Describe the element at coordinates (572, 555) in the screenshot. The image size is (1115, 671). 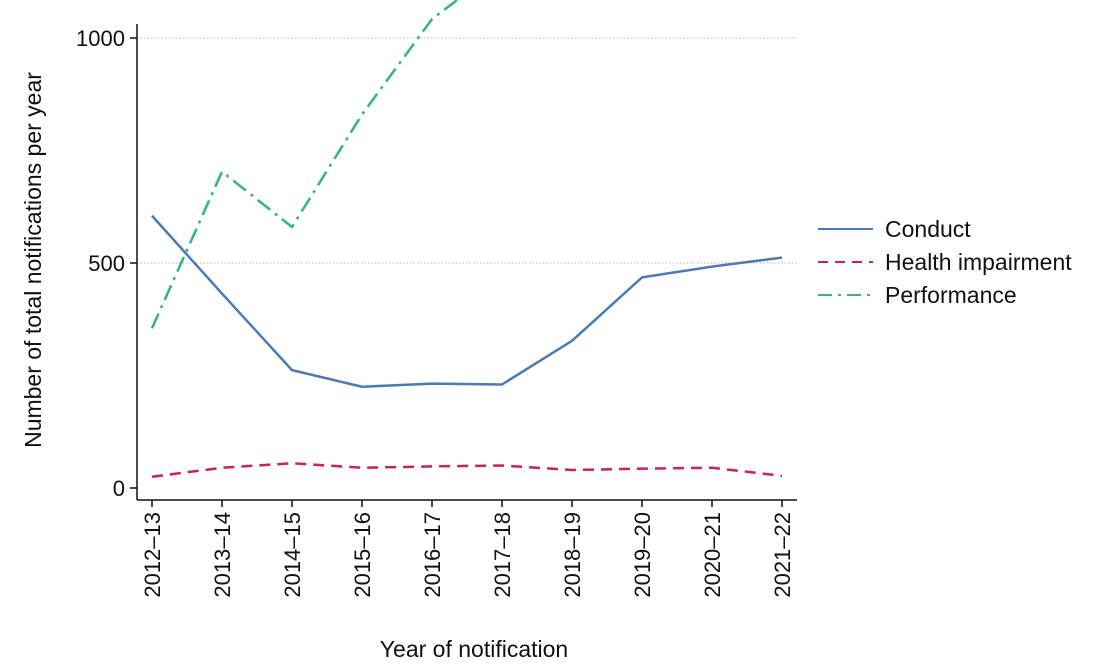
I see `x-tick-label: 2018–19` at that location.